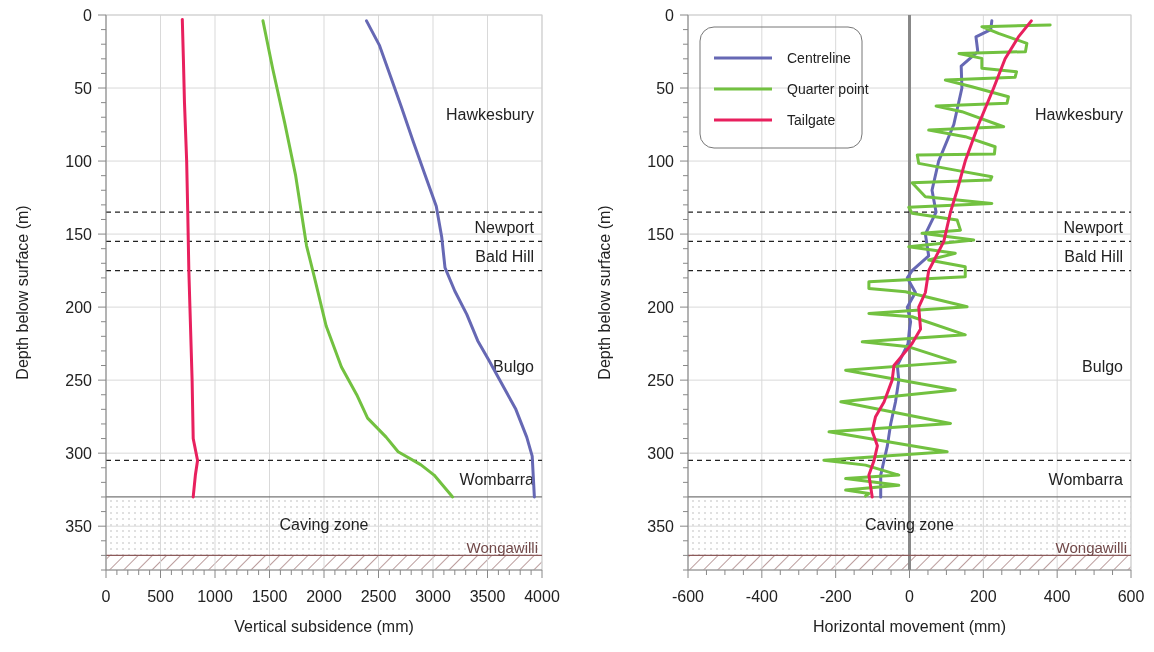  I want to click on x-tick-label: 4000, so click(542, 596).